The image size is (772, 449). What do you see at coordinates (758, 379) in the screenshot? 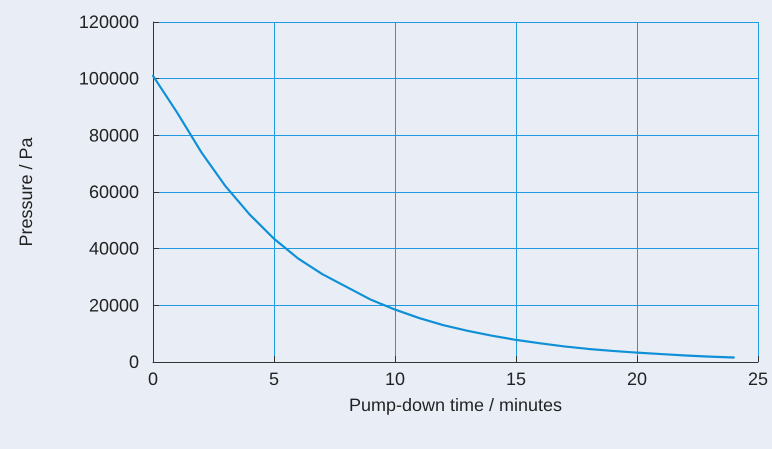
I see `x-tick-label: 25` at bounding box center [758, 379].